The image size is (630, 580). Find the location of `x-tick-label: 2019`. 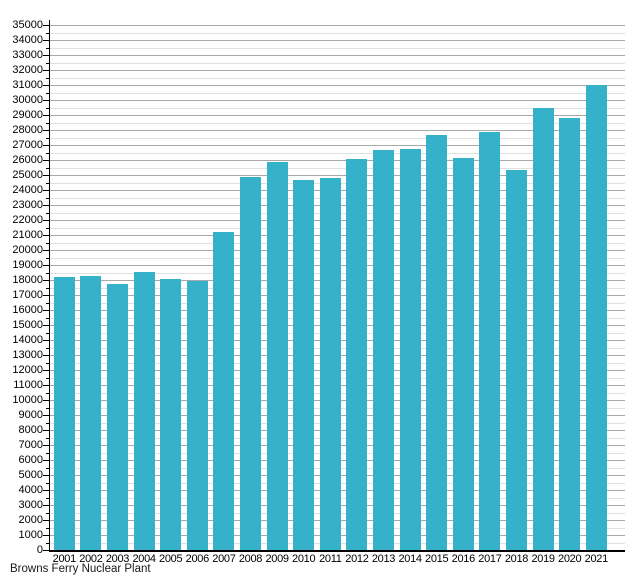

x-tick-label: 2019 is located at coordinates (543, 559).